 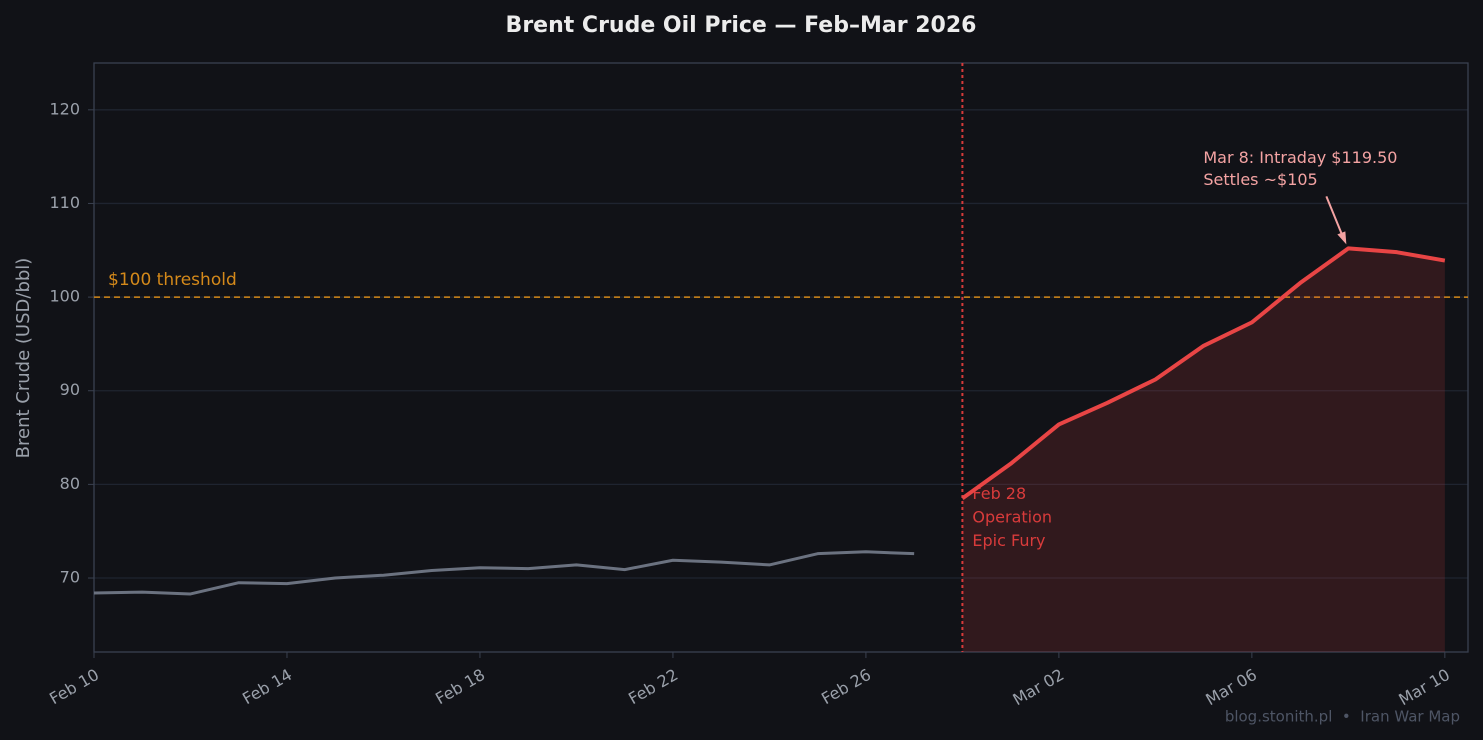 What do you see at coordinates (64, 108) in the screenshot?
I see `y-tick-label: 120` at bounding box center [64, 108].